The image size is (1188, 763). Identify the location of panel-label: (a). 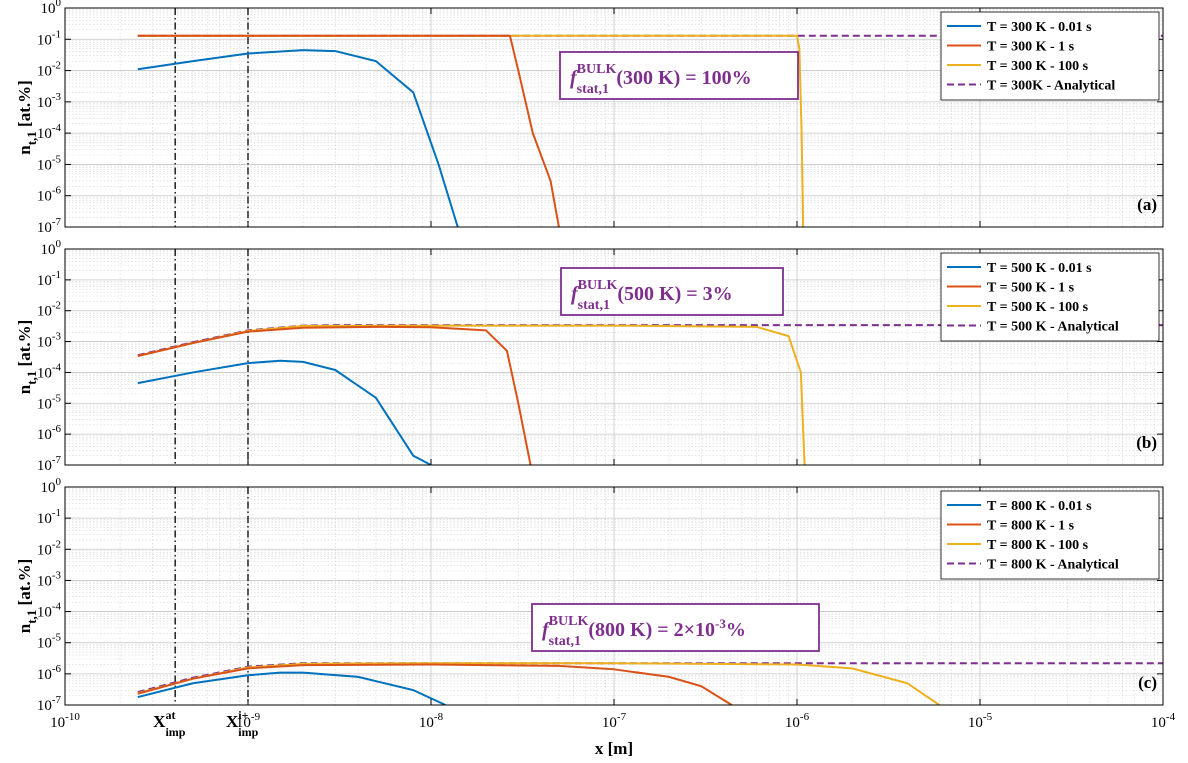
(1147, 204).